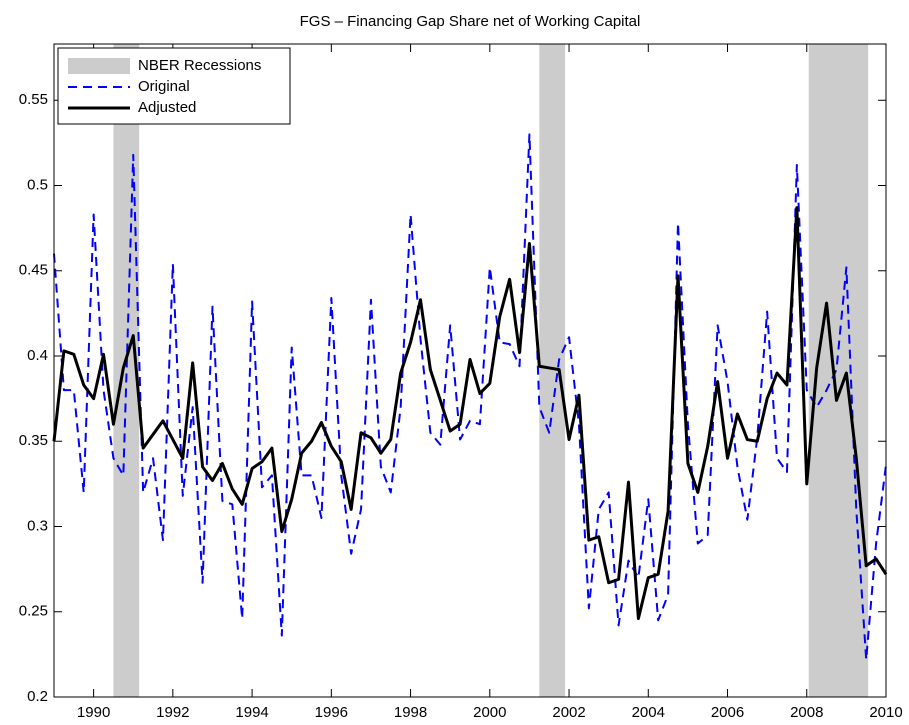  Describe the element at coordinates (885, 712) in the screenshot. I see `x-tick-label: 2010` at that location.